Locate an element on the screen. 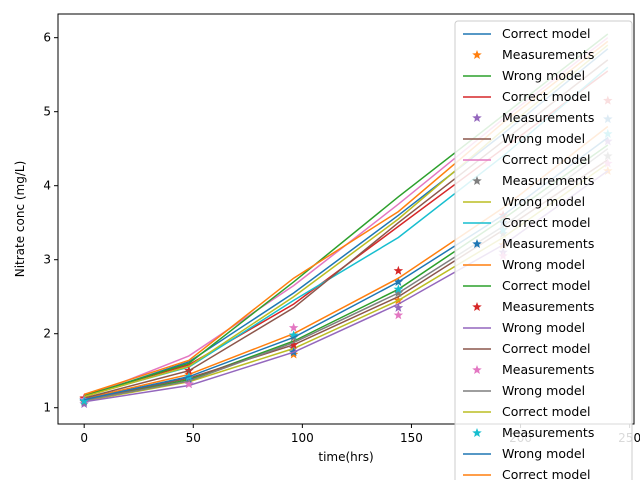  x-tick-label: 100 is located at coordinates (302, 438).